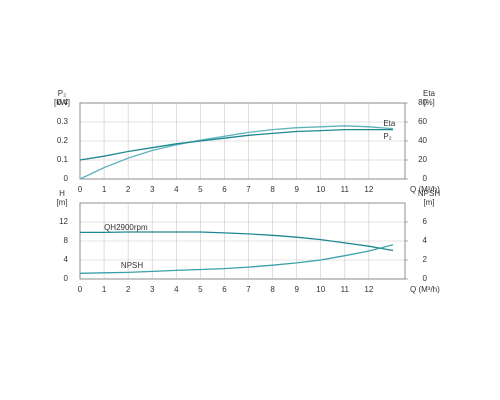 Image resolution: width=500 pixels, height=400 pixels. I want to click on y-tick-label: 0.2, so click(63, 140).